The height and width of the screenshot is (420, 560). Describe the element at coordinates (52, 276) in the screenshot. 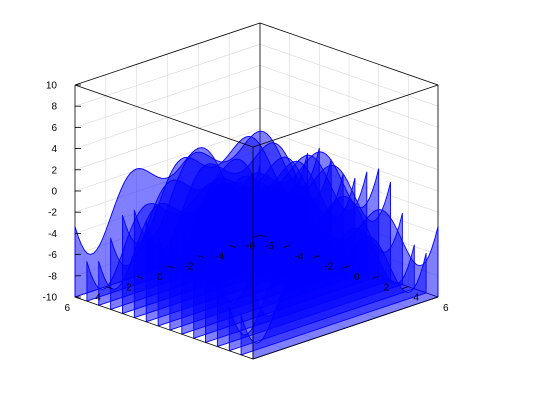

I see `z-tick-label: -8` at that location.